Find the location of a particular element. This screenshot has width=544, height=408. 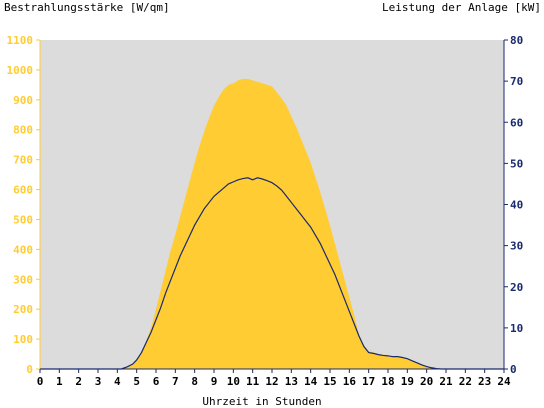

x-tick-label: 8 is located at coordinates (194, 381).